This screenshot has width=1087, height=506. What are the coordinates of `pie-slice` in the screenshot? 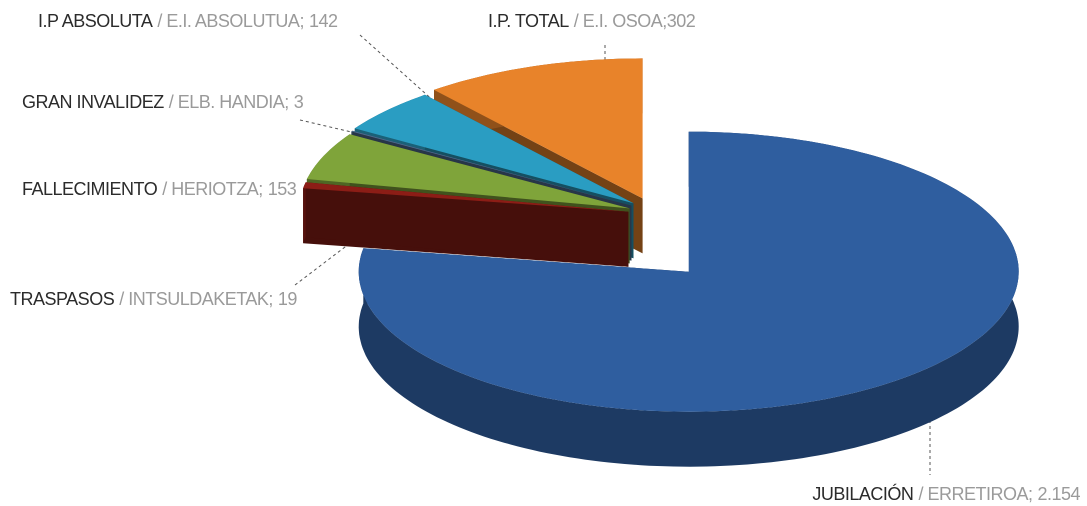 It's located at (466, 224).